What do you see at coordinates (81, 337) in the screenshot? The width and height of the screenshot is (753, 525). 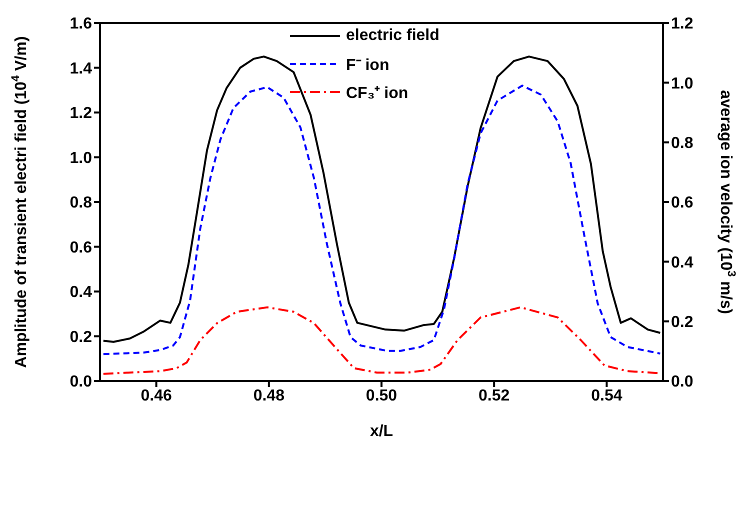 I see `y-tick-label: 0.2` at bounding box center [81, 337].